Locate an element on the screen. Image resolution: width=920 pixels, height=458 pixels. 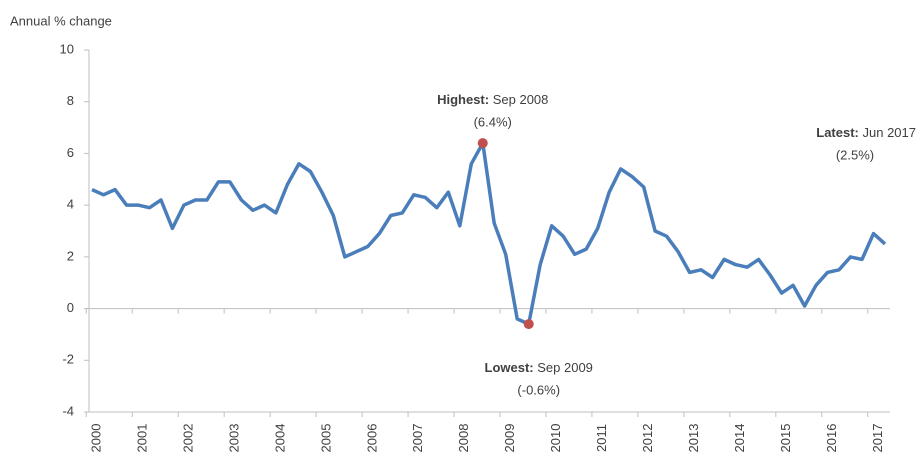
y-tick-label: 8 is located at coordinates (70, 100).